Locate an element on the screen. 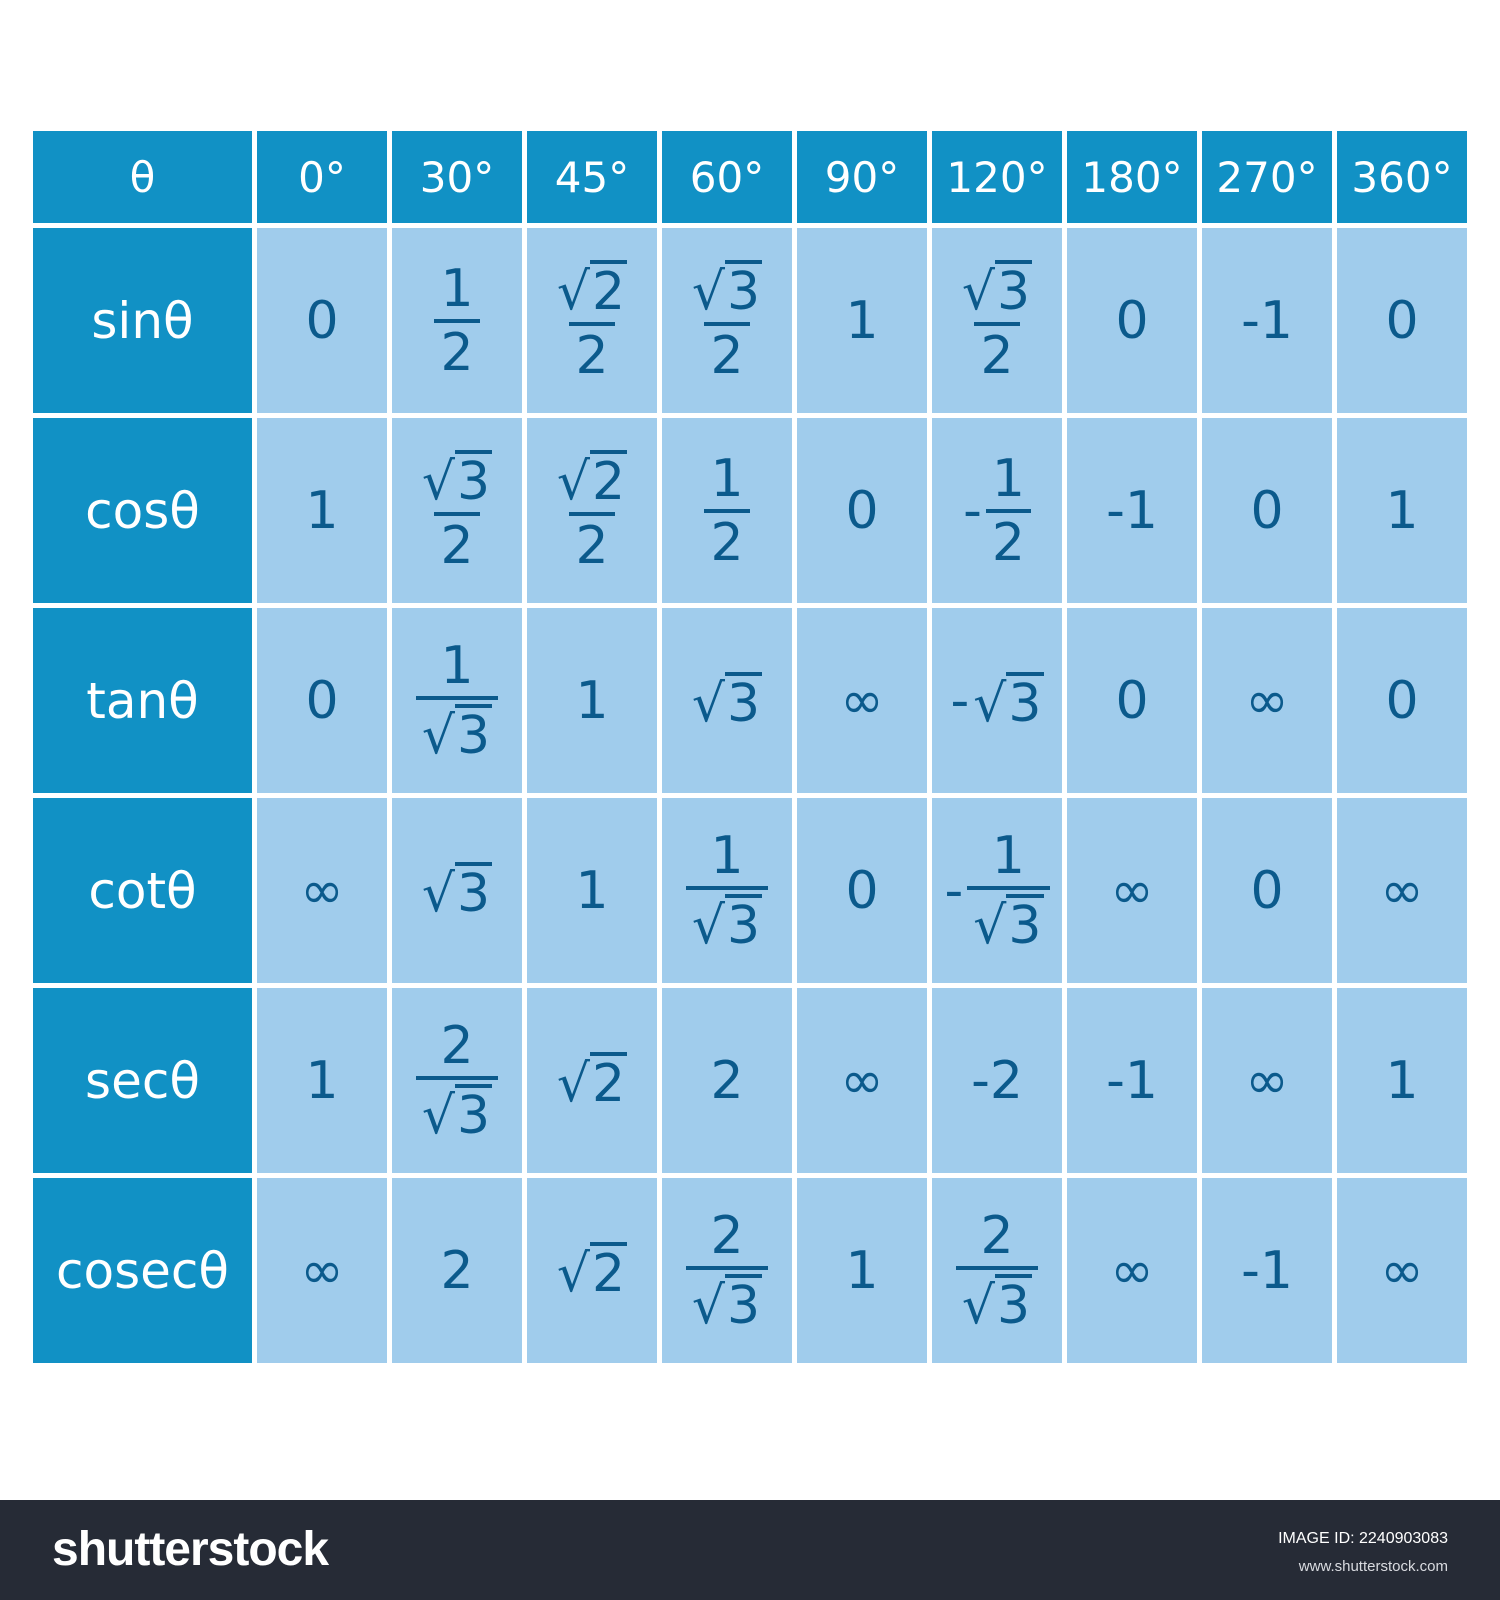 The height and width of the screenshot is (1600, 1500). cell-value: 2 √ 3 is located at coordinates (997, 1273).